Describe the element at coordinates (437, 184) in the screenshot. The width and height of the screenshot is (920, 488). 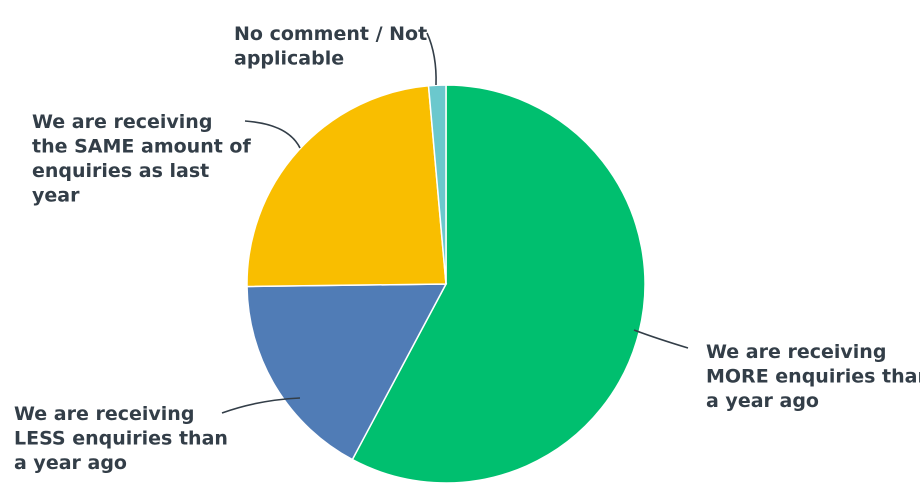
I see `slice-no-comment` at that location.